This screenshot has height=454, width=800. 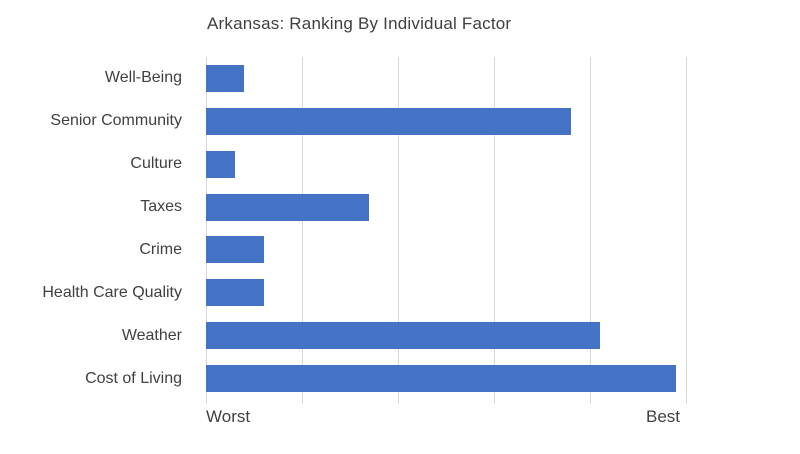 What do you see at coordinates (116, 121) in the screenshot?
I see `category-label: Senior Community` at bounding box center [116, 121].